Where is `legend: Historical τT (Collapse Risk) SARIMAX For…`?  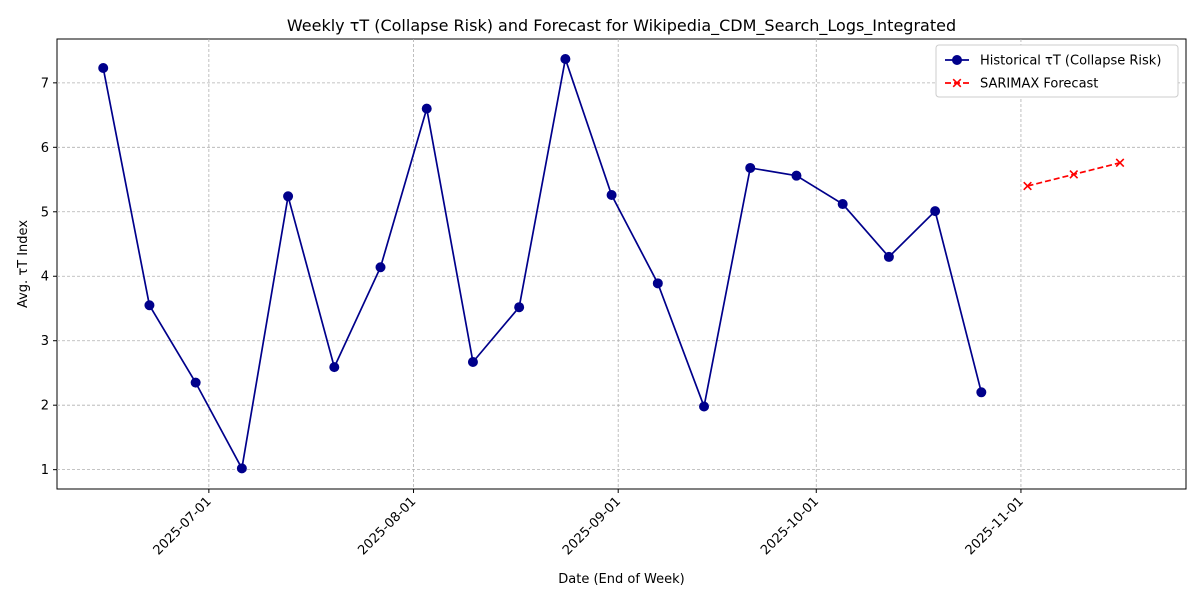 legend: Historical τT (Collapse Risk) SARIMAX For… is located at coordinates (1057, 71).